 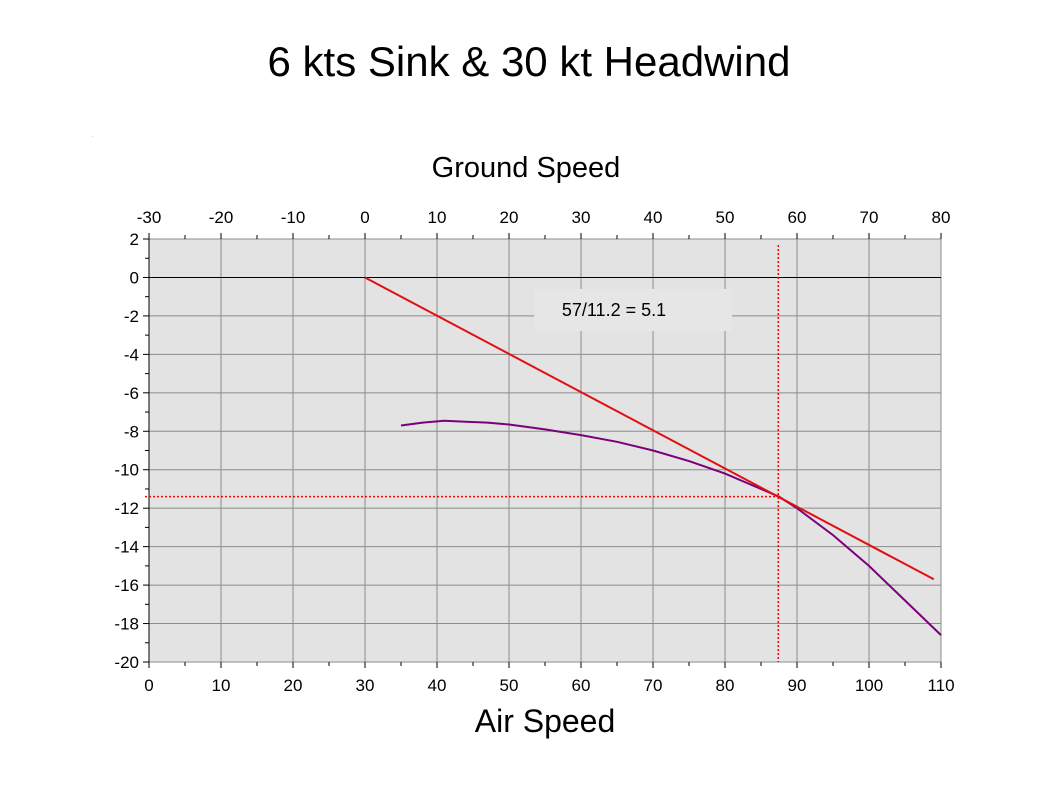 I want to click on x-tick-label: 40, so click(x=437, y=685).